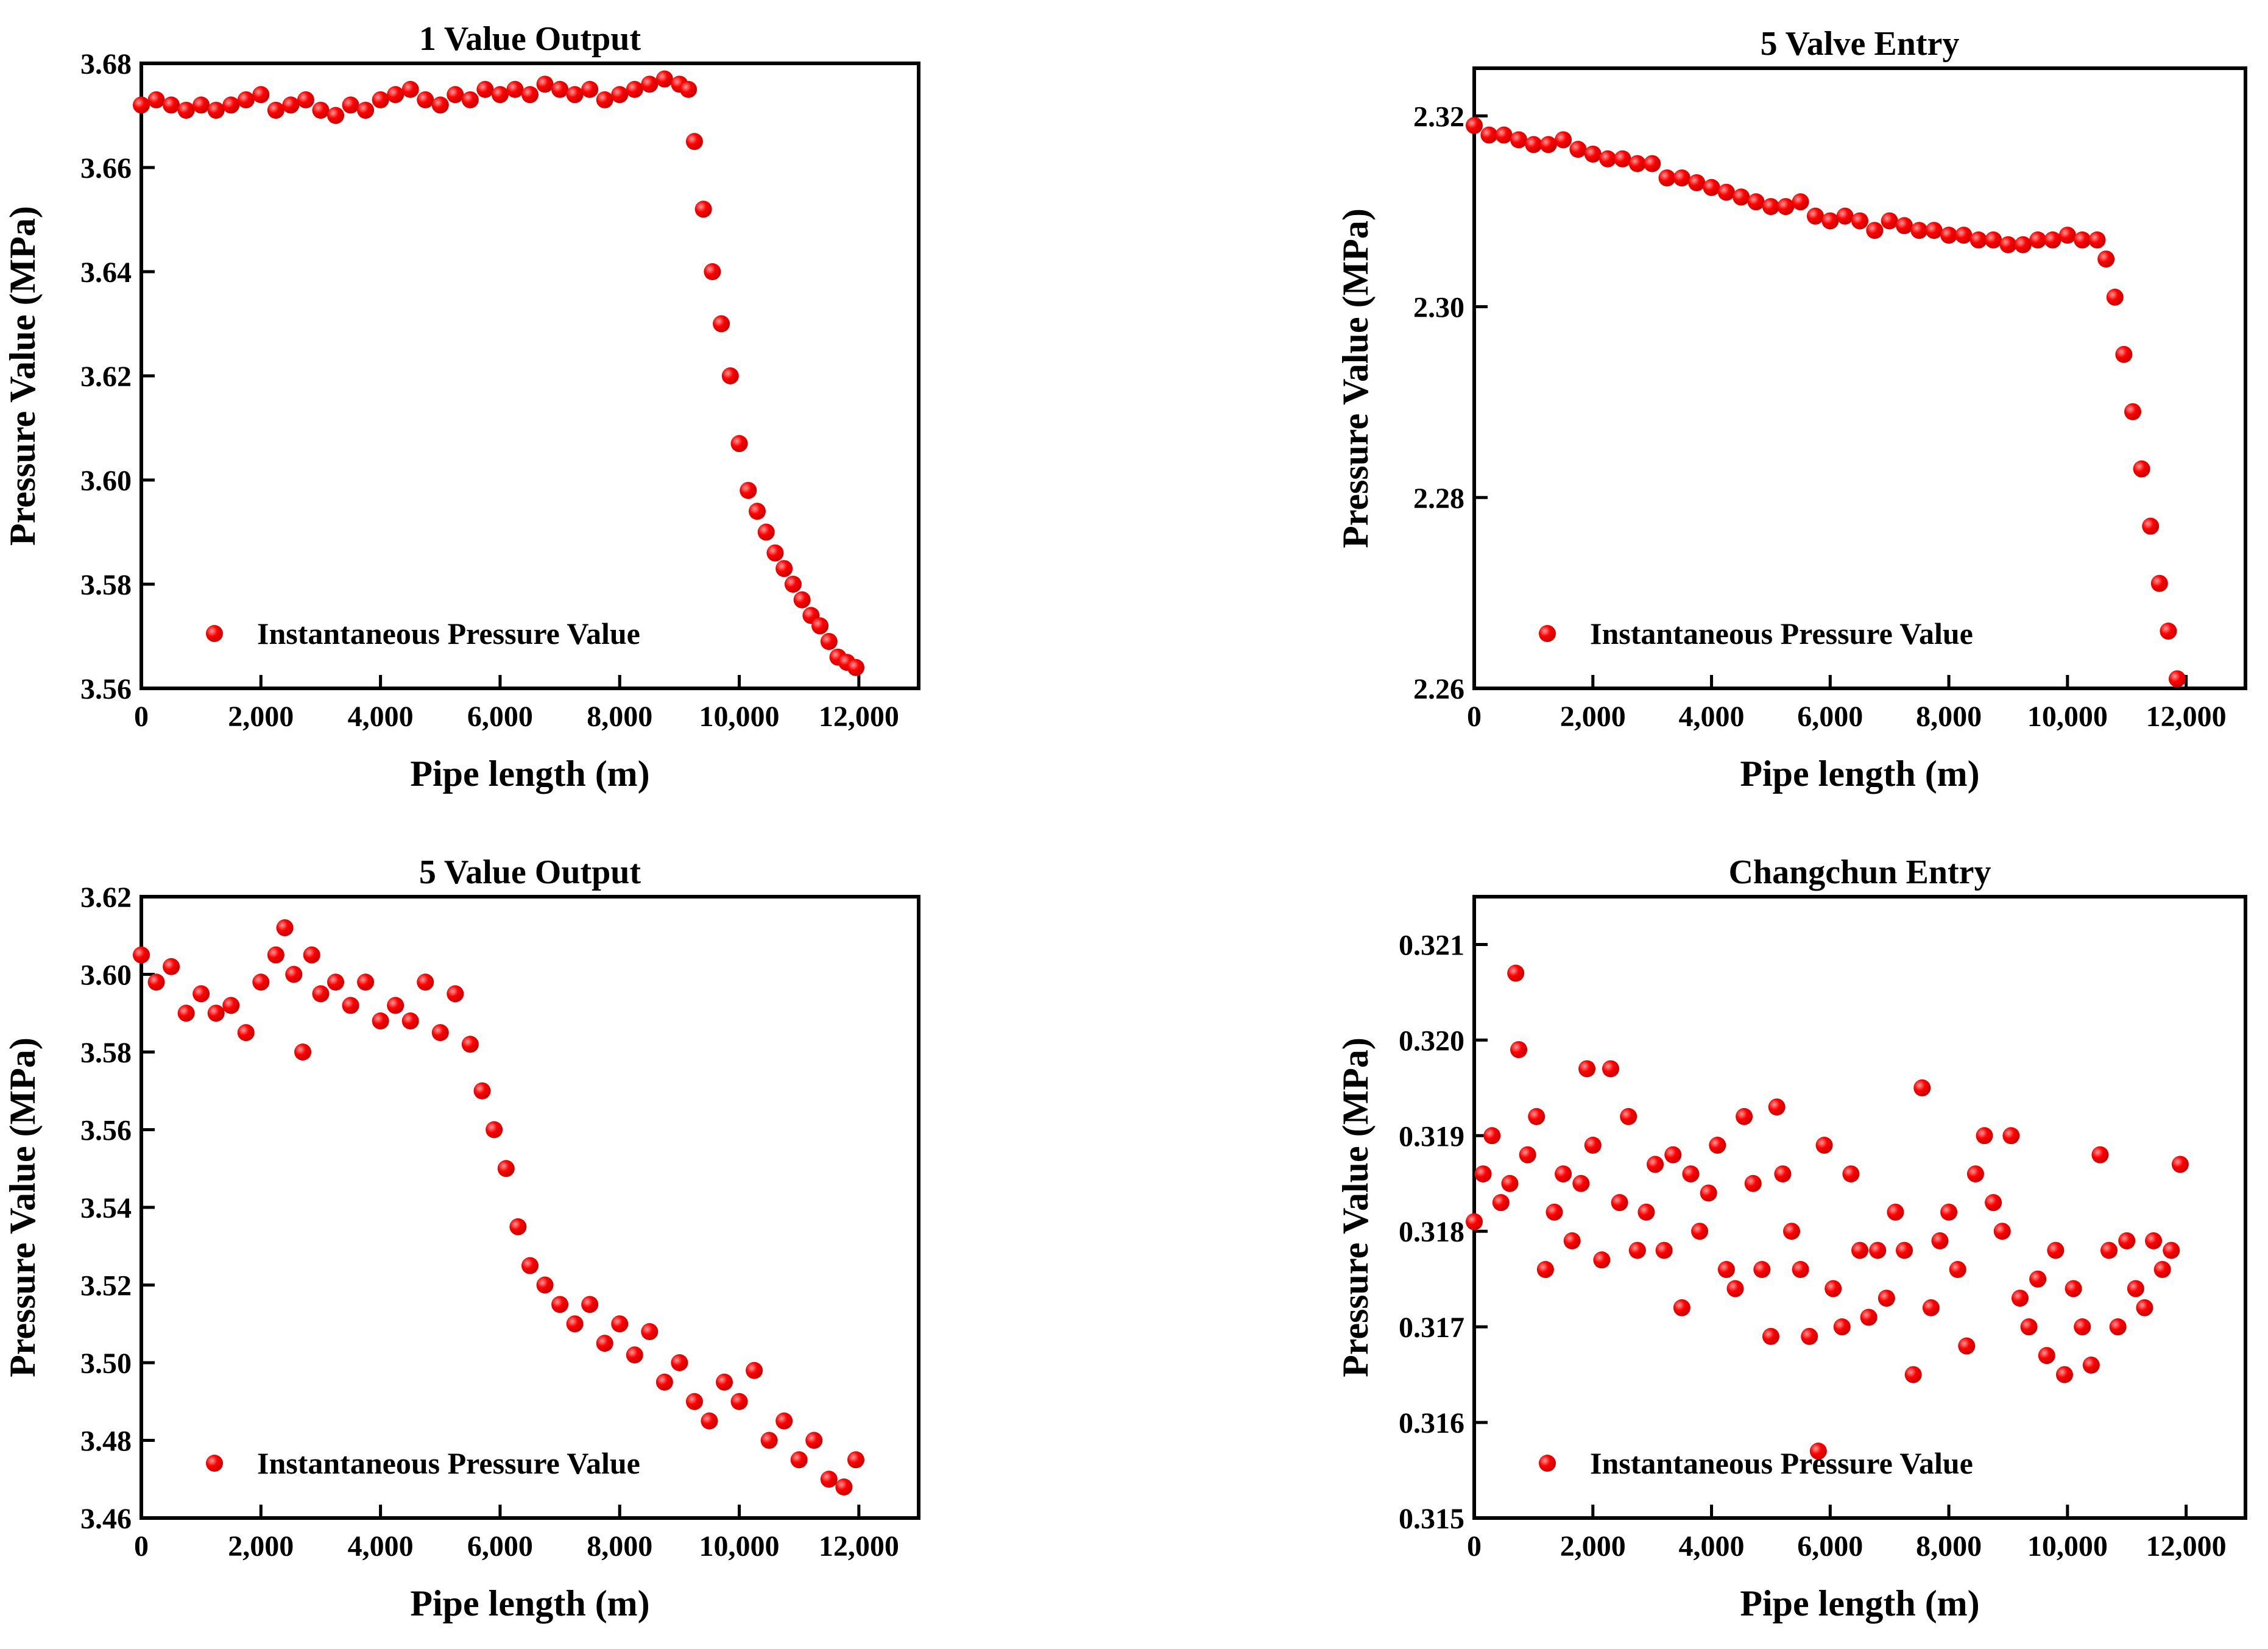  Describe the element at coordinates (106, 481) in the screenshot. I see `y-tick-label: 3.60` at that location.